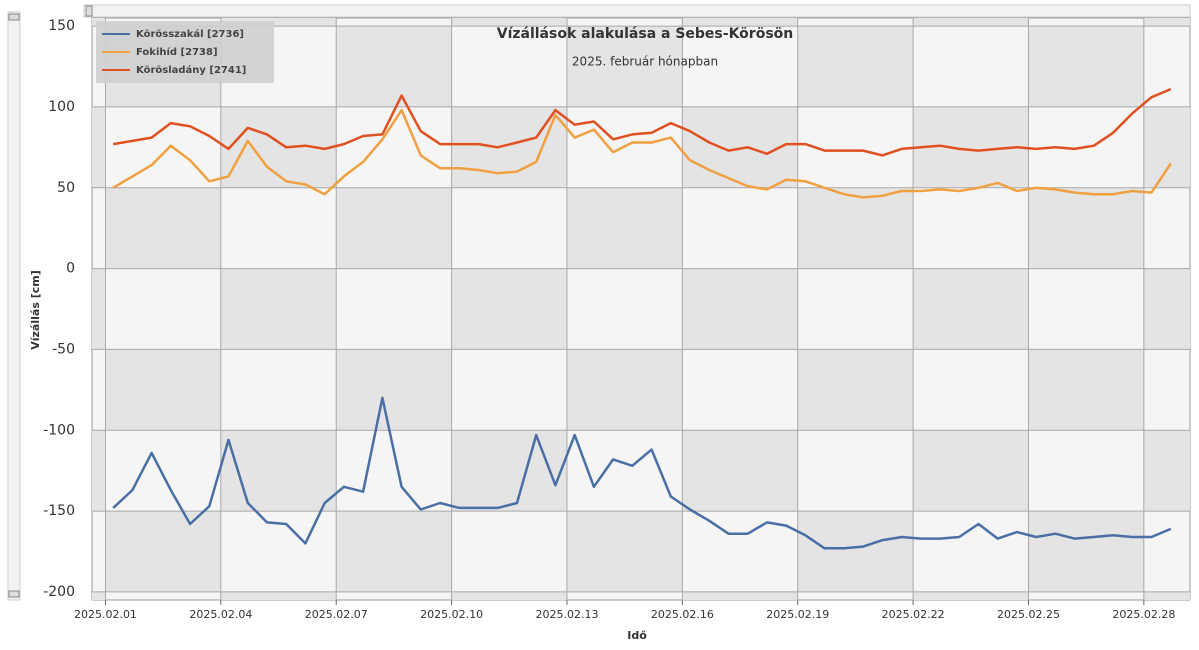 This screenshot has width=1199, height=650. I want to click on x-tick-label: 2025.02.10, so click(451, 614).